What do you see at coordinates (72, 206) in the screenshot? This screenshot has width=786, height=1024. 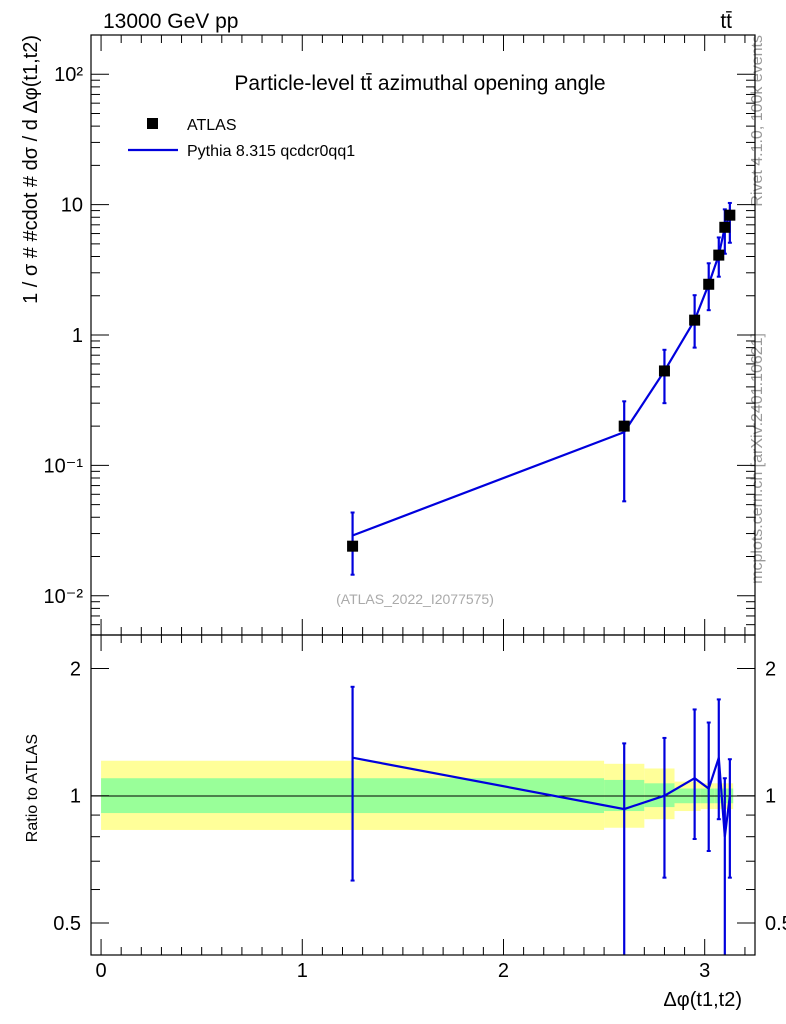 I see `main-y-tick-label: 10` at bounding box center [72, 206].